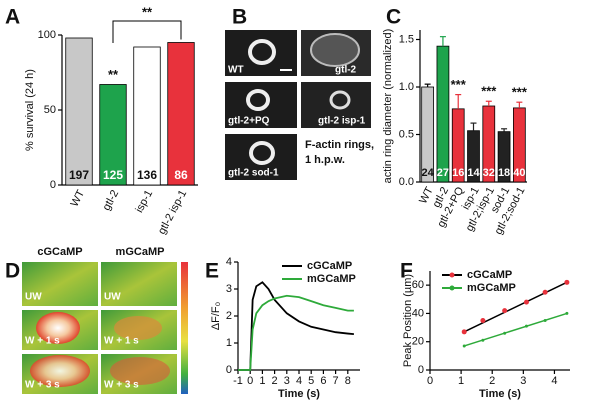  I want to click on panel-label: C, so click(393, 17).